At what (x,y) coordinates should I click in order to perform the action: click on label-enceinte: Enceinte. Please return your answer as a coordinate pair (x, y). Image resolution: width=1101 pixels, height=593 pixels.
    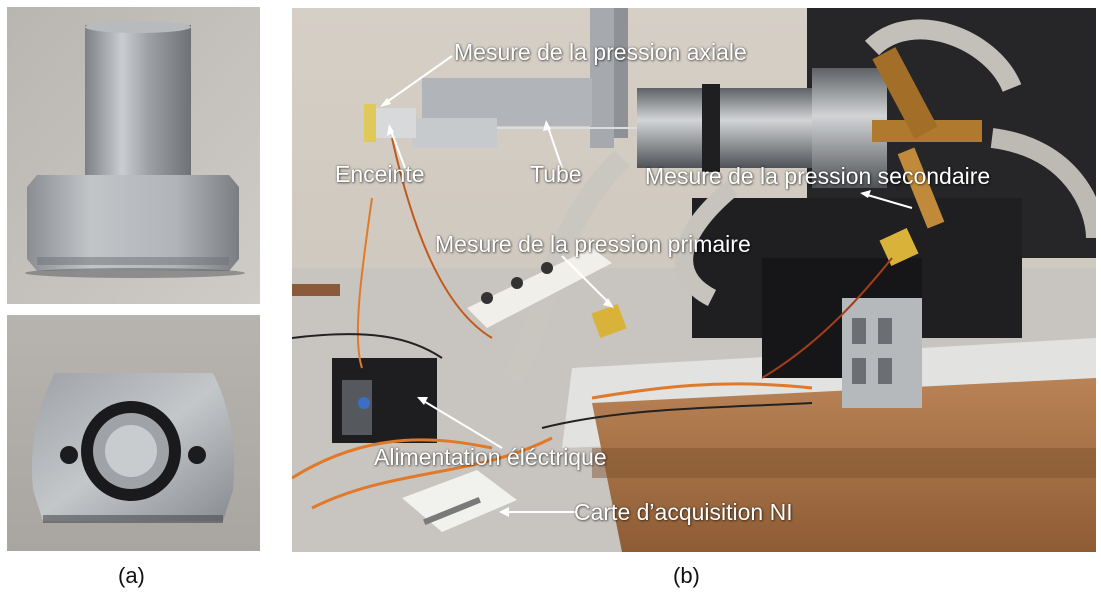
    Looking at the image, I should click on (380, 174).